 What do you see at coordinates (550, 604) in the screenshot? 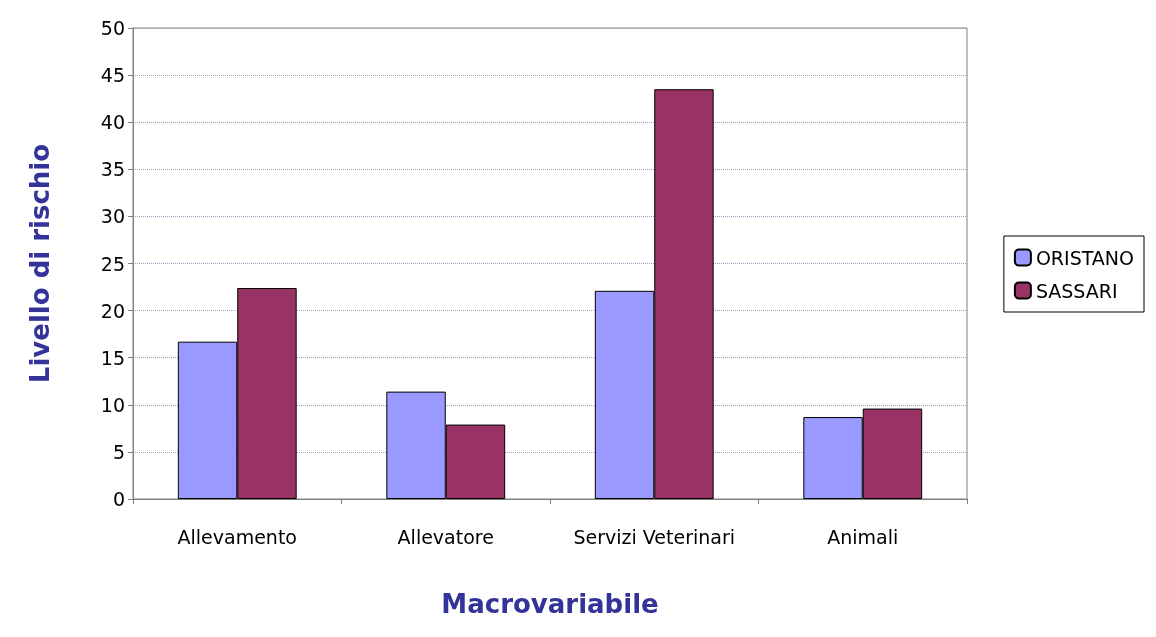
I see `x-axis-title: Macrovariabile` at bounding box center [550, 604].